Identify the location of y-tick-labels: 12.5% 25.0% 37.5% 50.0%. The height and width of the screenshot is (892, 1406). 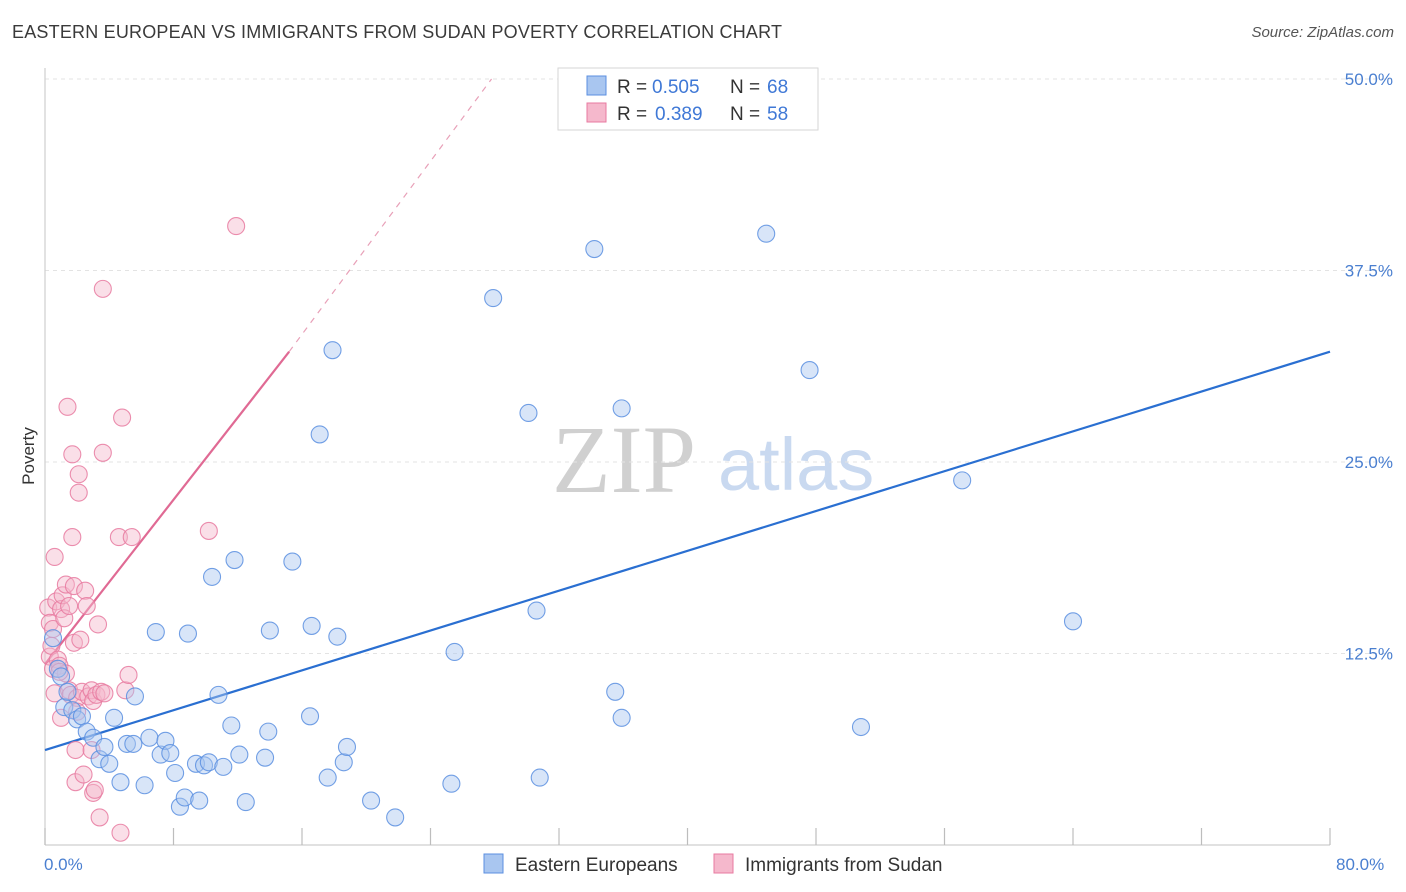
(1369, 367).